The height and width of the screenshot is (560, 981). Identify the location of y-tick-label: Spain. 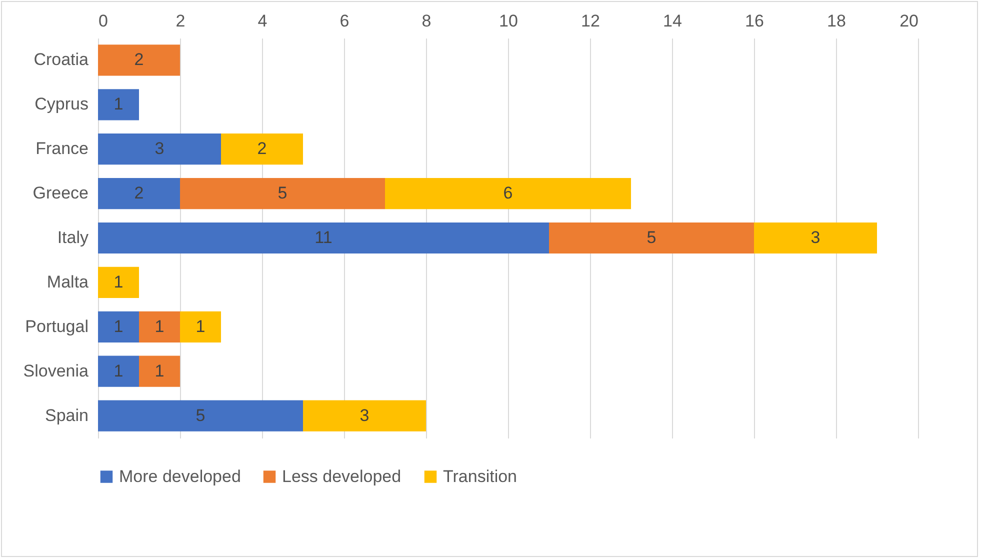
(66, 415).